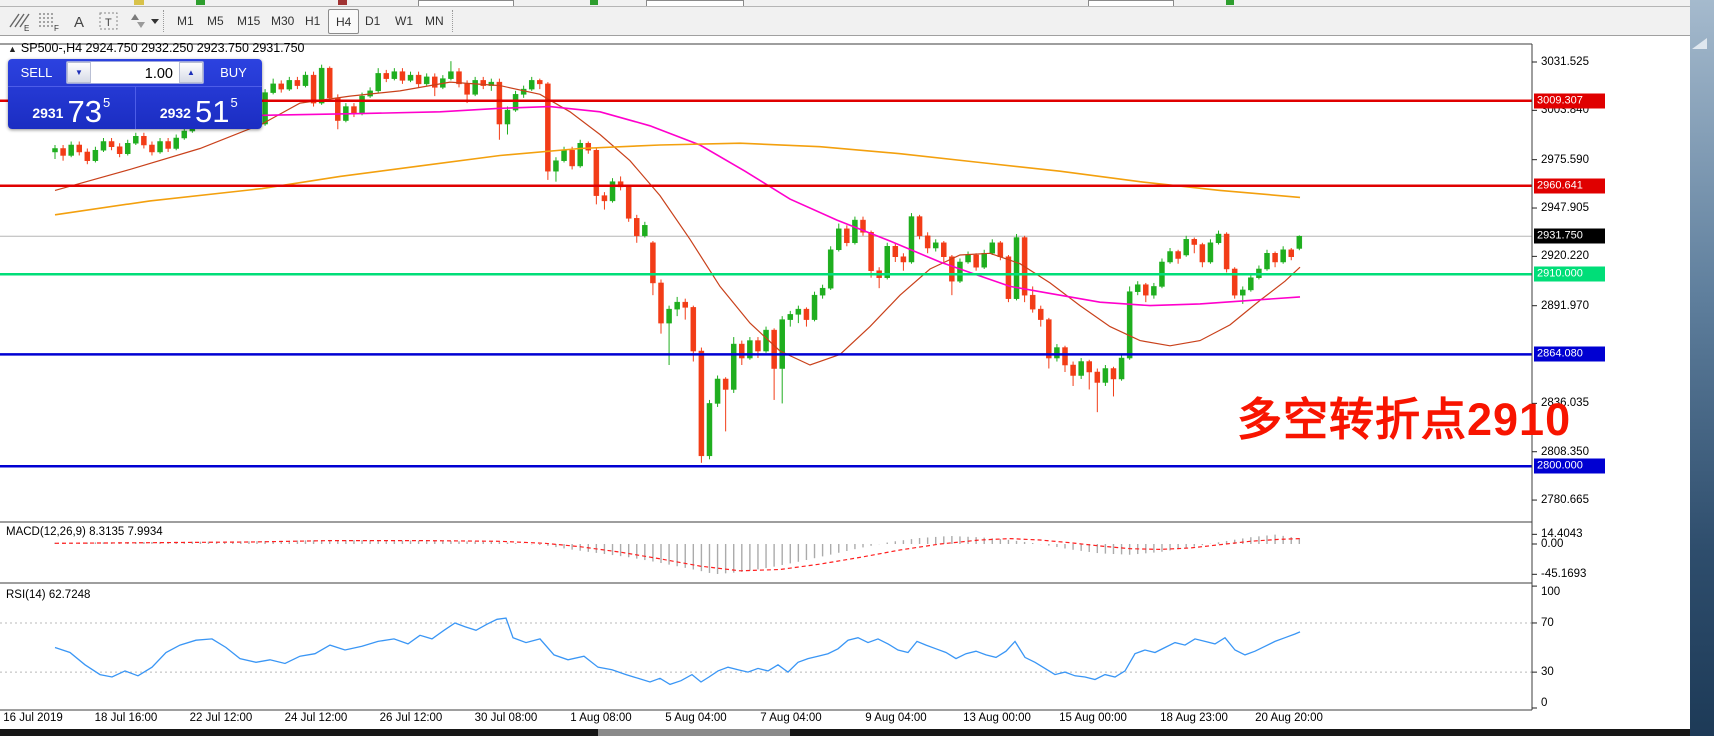  Describe the element at coordinates (997, 718) in the screenshot. I see `date-axis-label: 13 Aug 00:00` at that location.